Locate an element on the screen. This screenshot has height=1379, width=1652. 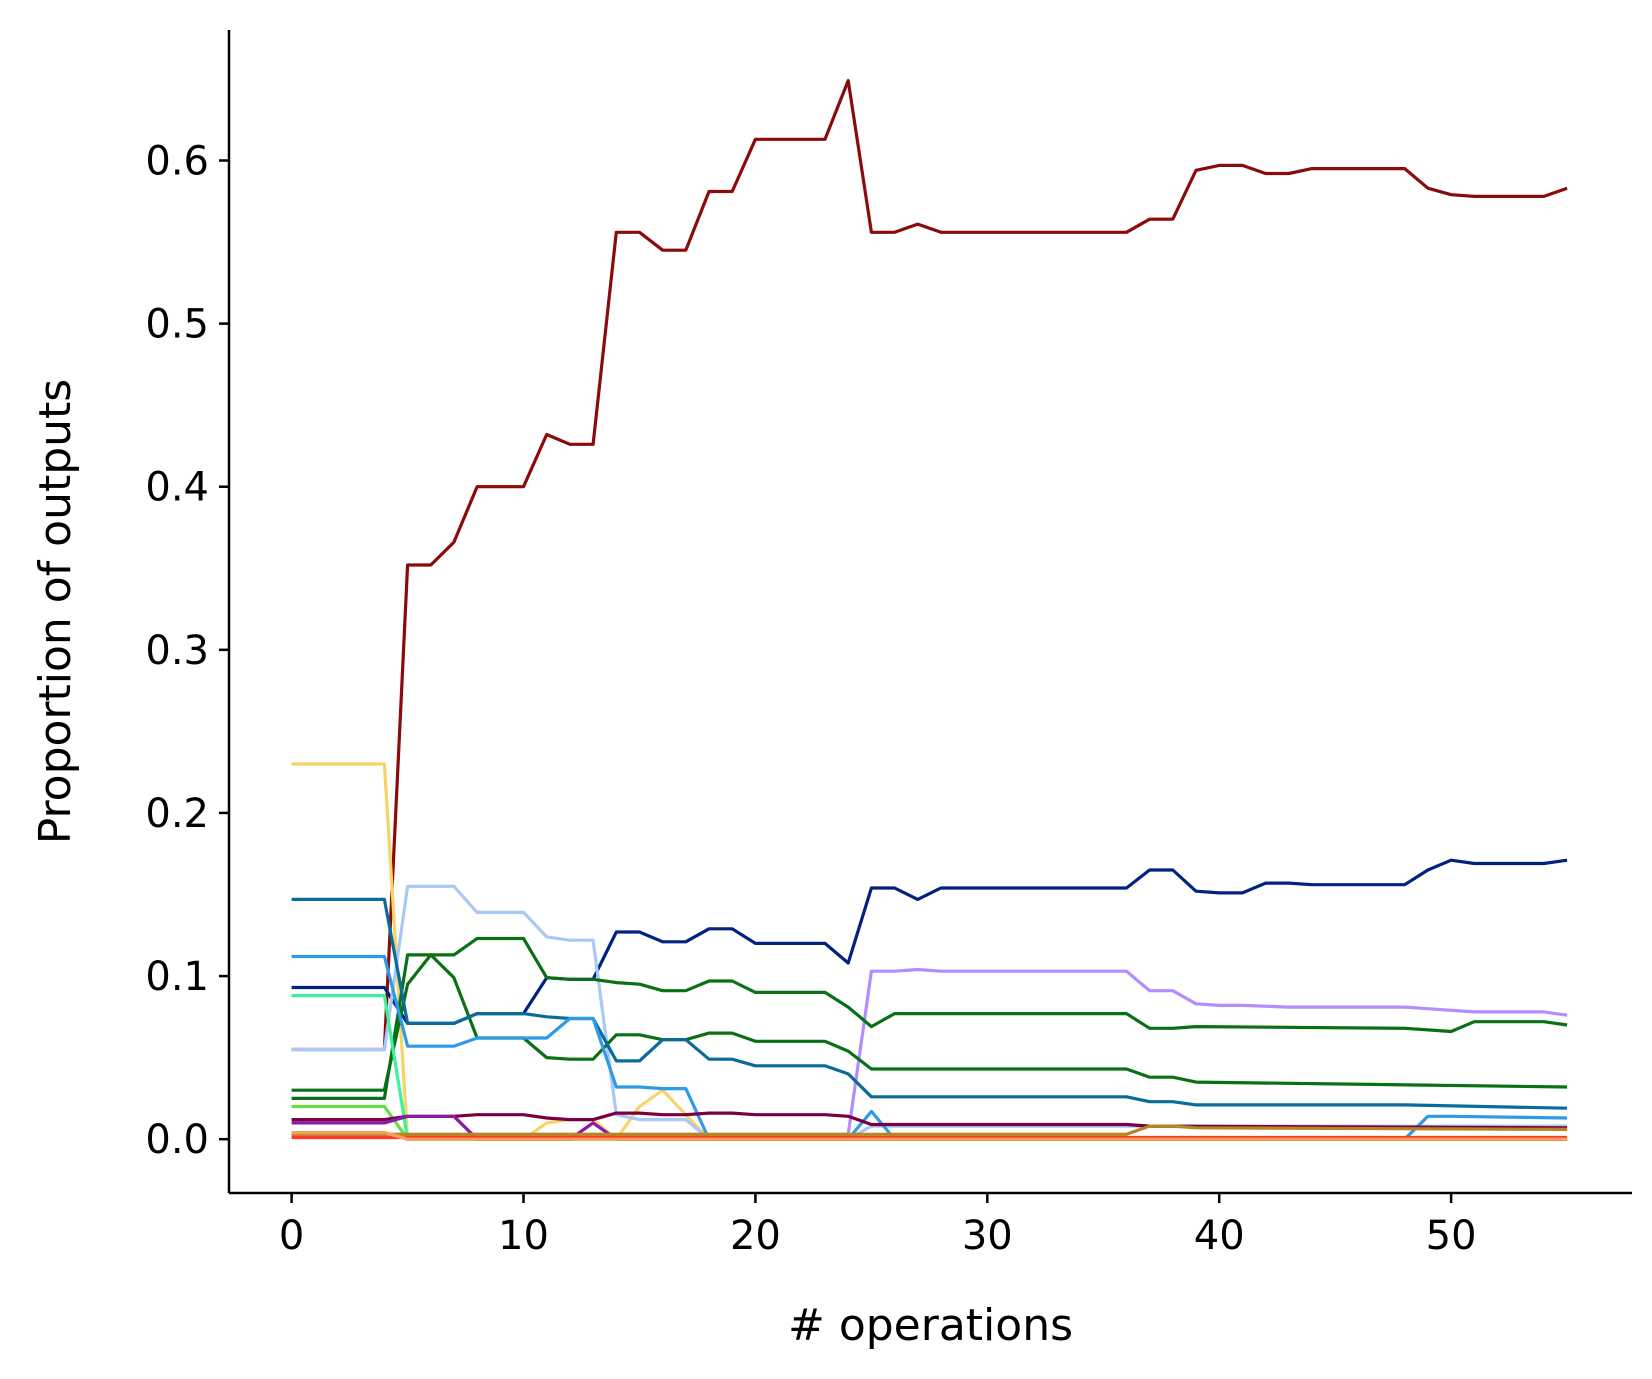
y-tick-label: 0.2 is located at coordinates (177, 814).